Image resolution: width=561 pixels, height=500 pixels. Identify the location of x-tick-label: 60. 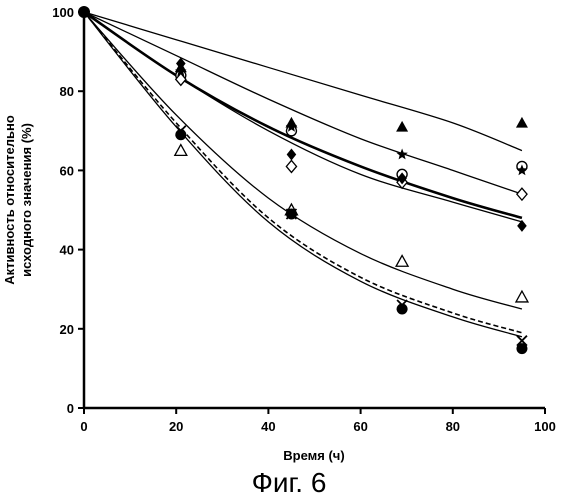
(360, 426).